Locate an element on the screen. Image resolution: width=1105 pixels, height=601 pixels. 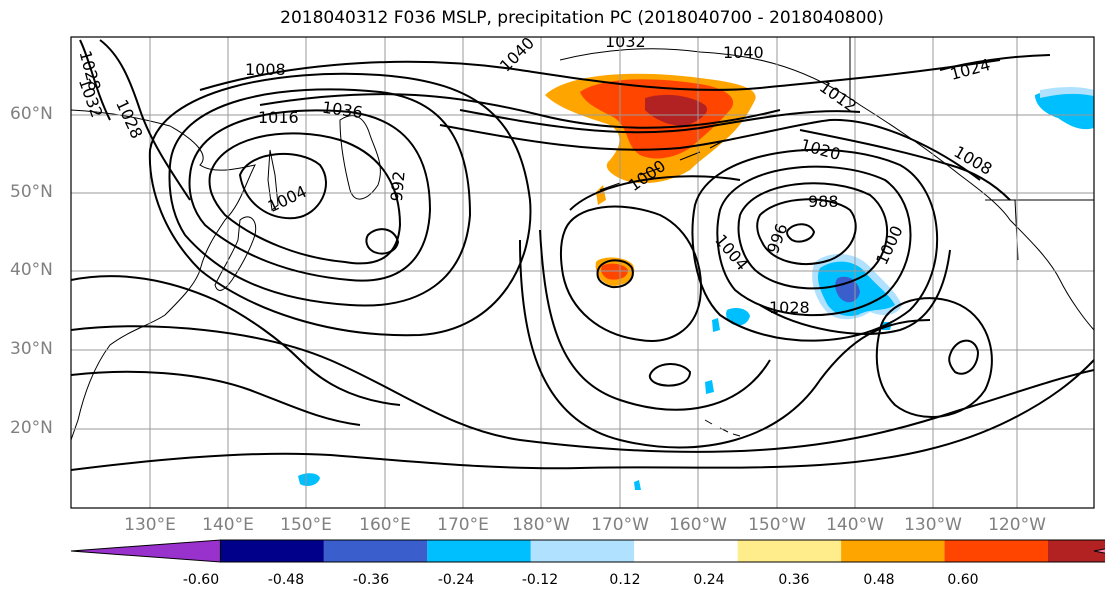
asia-coast is located at coordinates (163, 275).